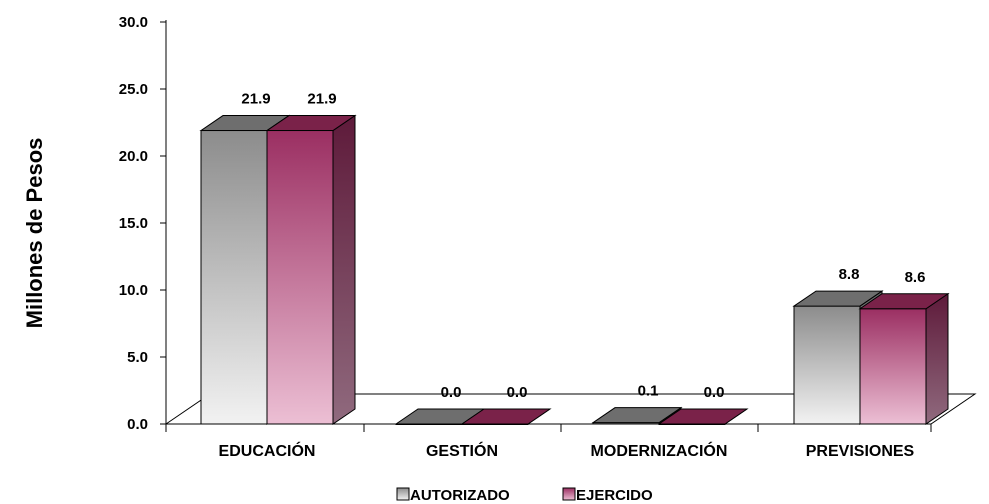  I want to click on y-tick-label: 0.0, so click(137, 424).